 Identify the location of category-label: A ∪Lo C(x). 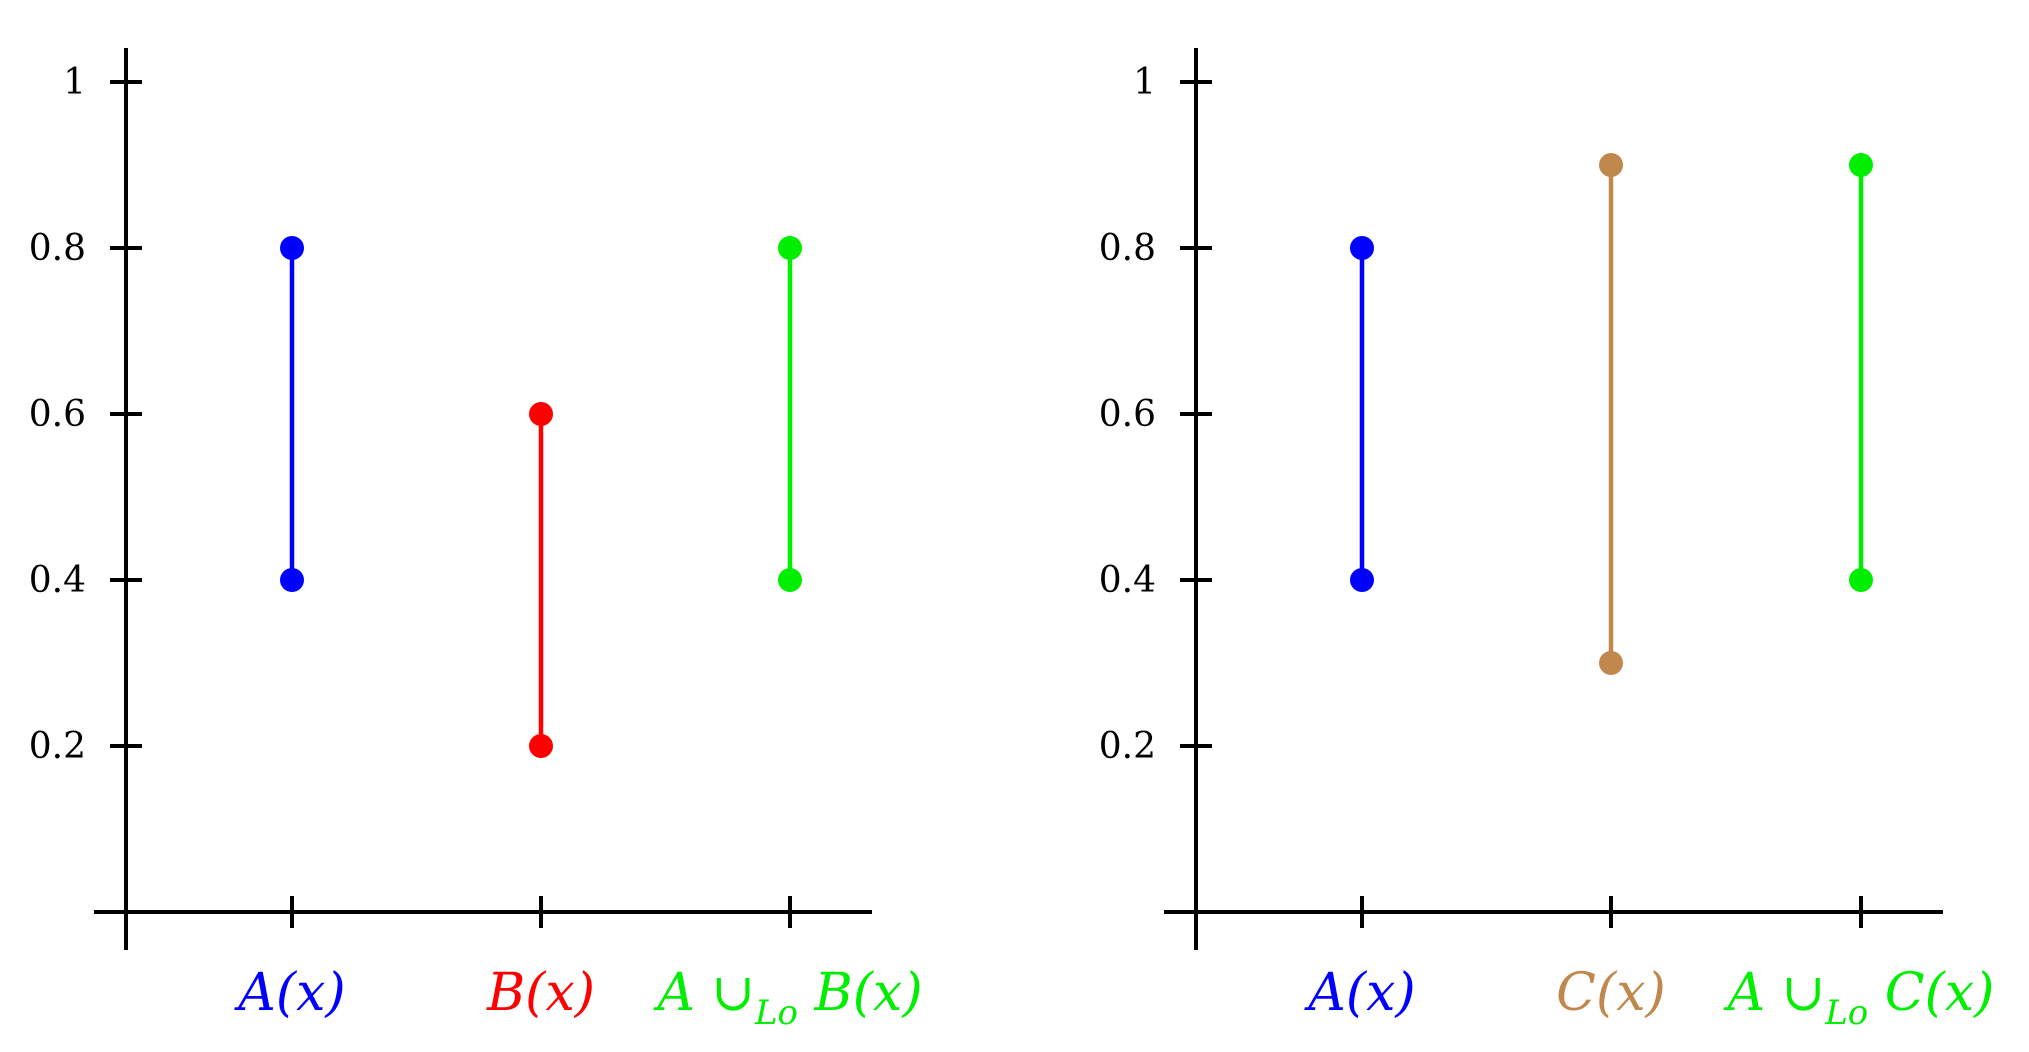
(1859, 998).